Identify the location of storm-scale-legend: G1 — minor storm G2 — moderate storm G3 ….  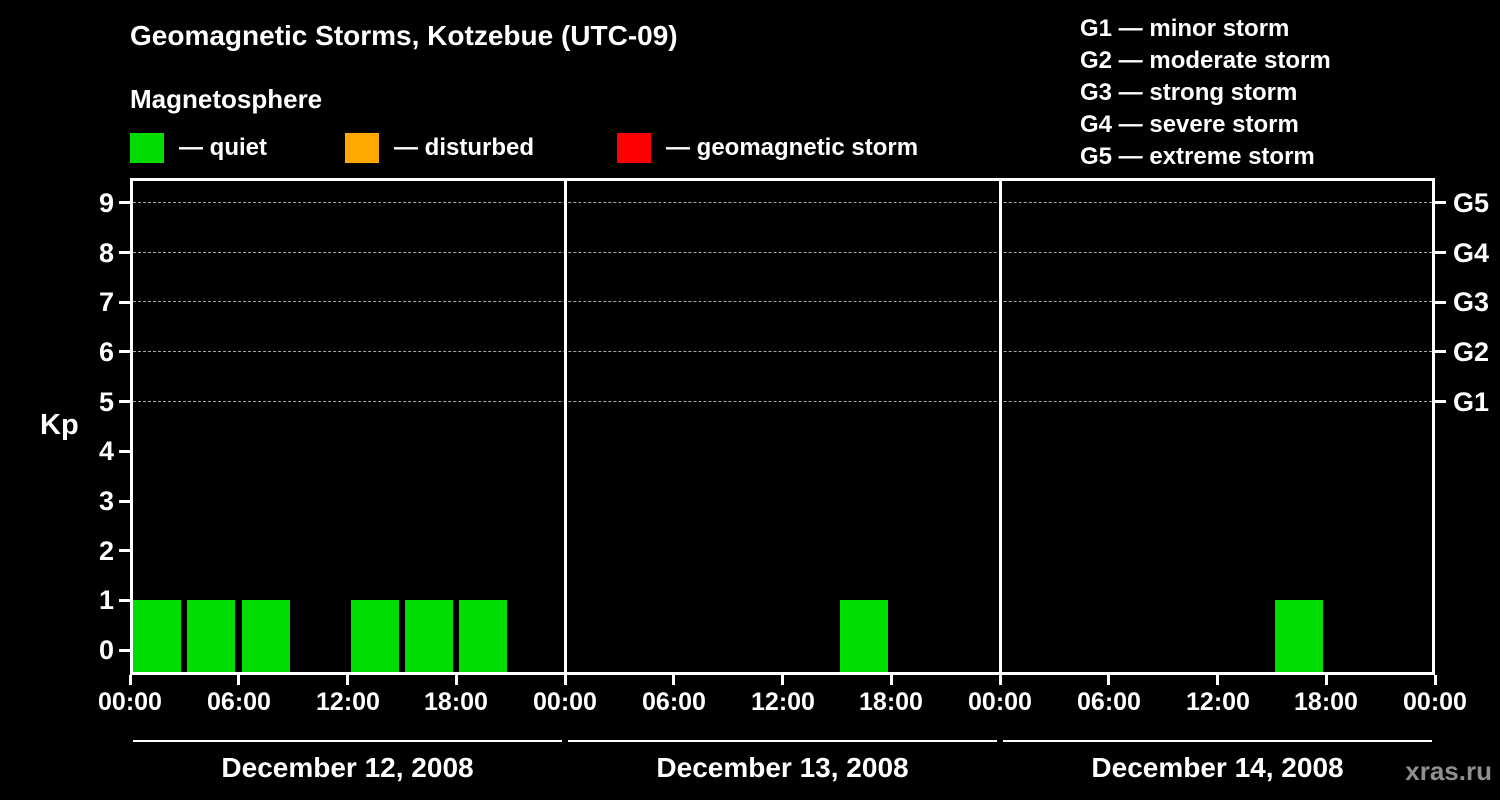
(1205, 93).